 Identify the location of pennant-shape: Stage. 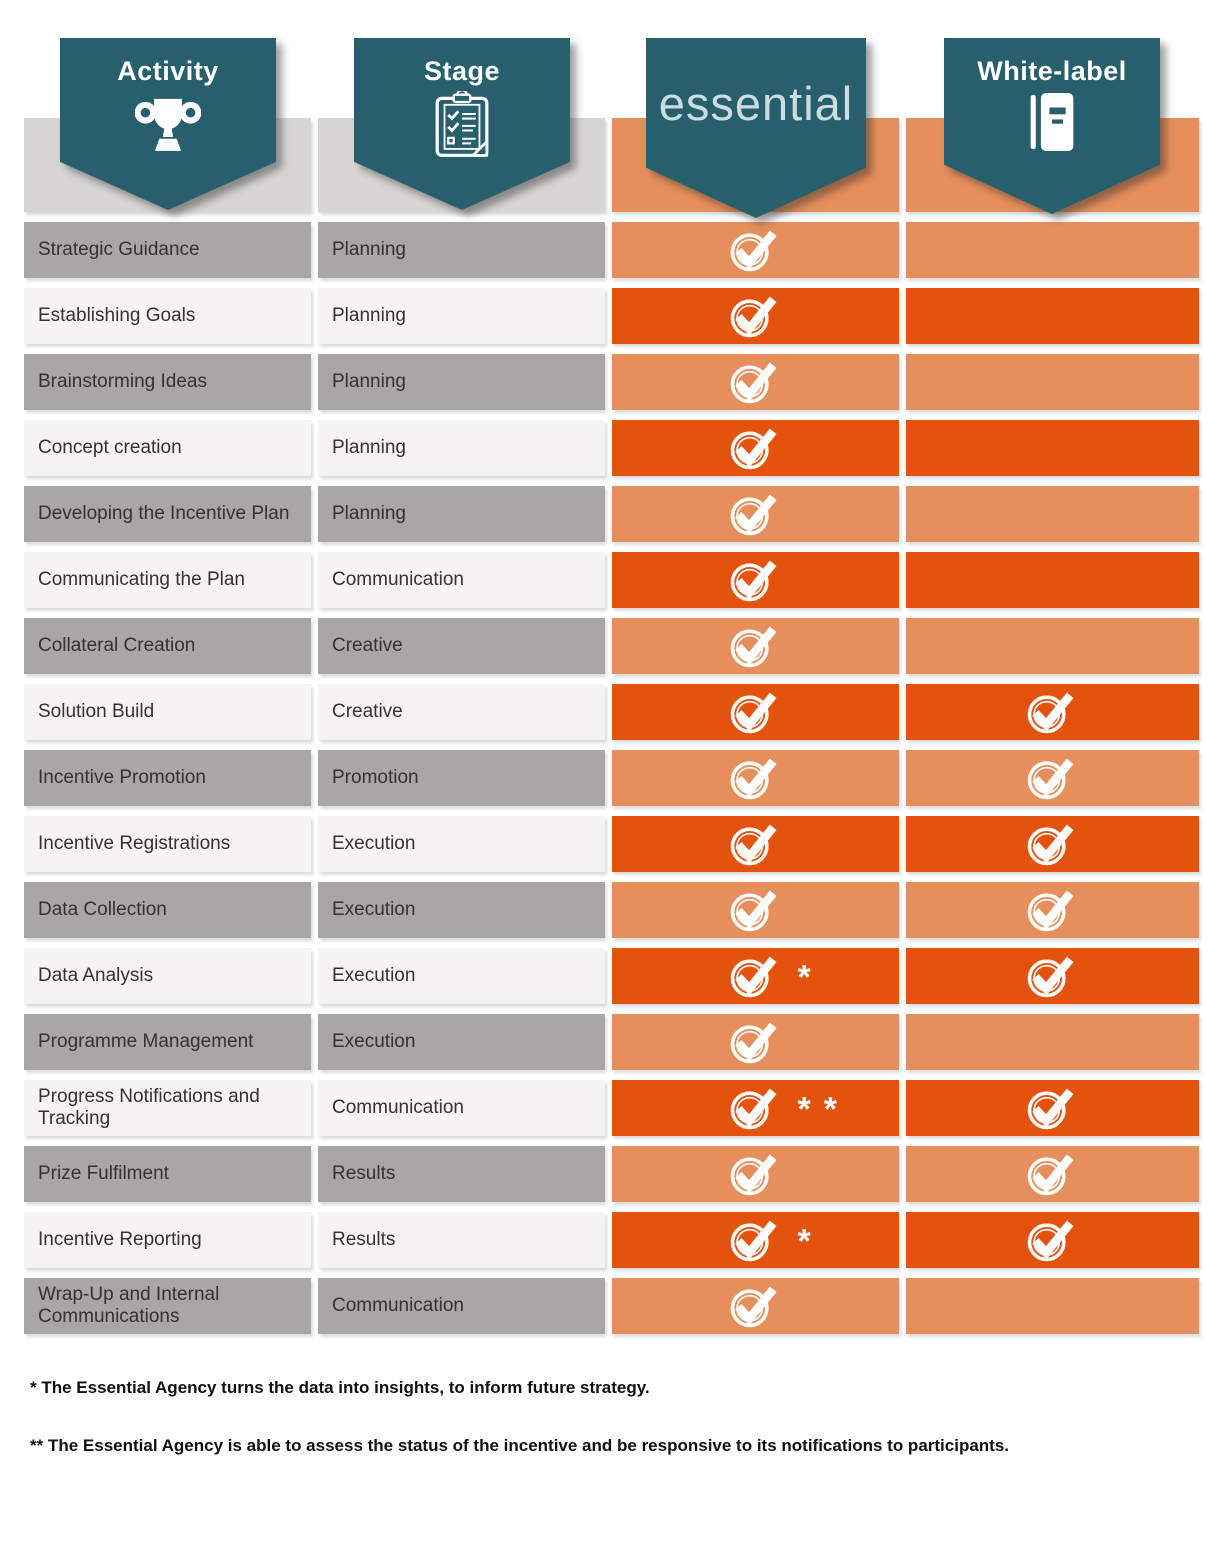
(462, 124).